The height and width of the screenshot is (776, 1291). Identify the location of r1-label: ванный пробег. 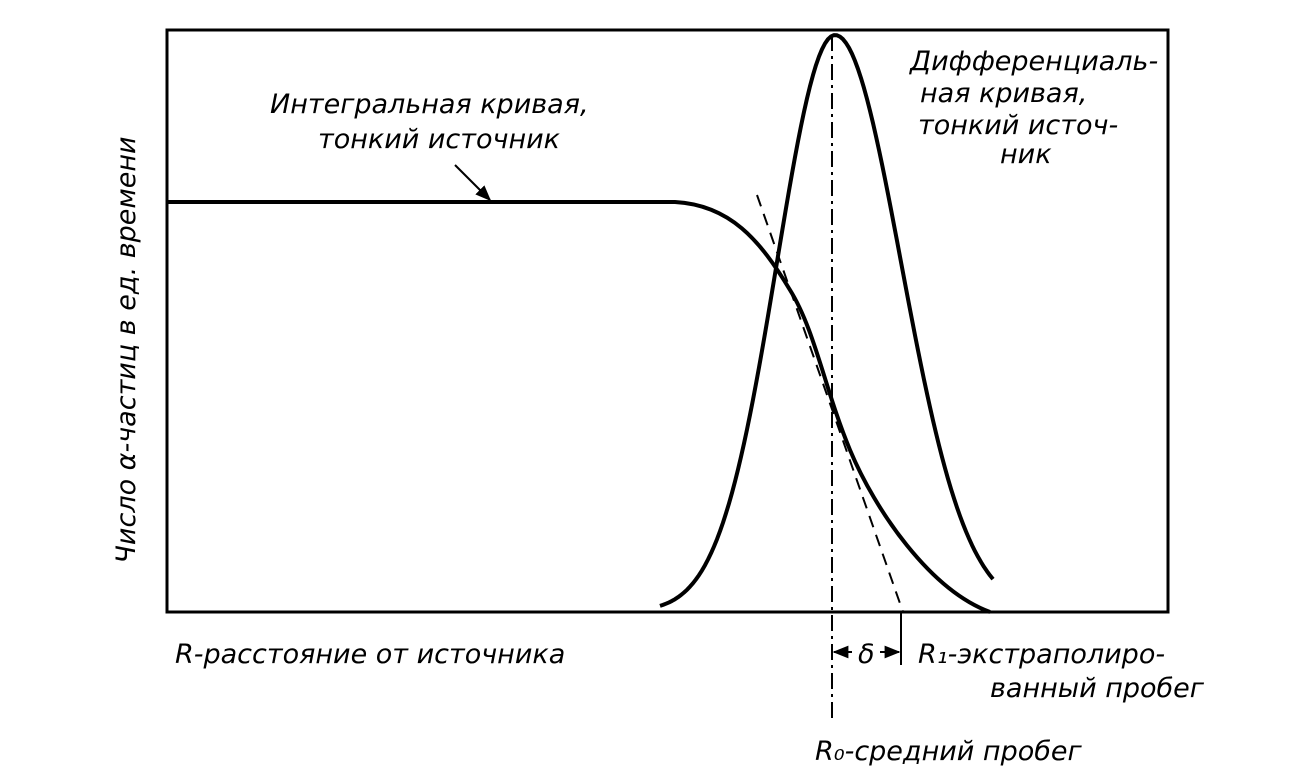
(1097, 688).